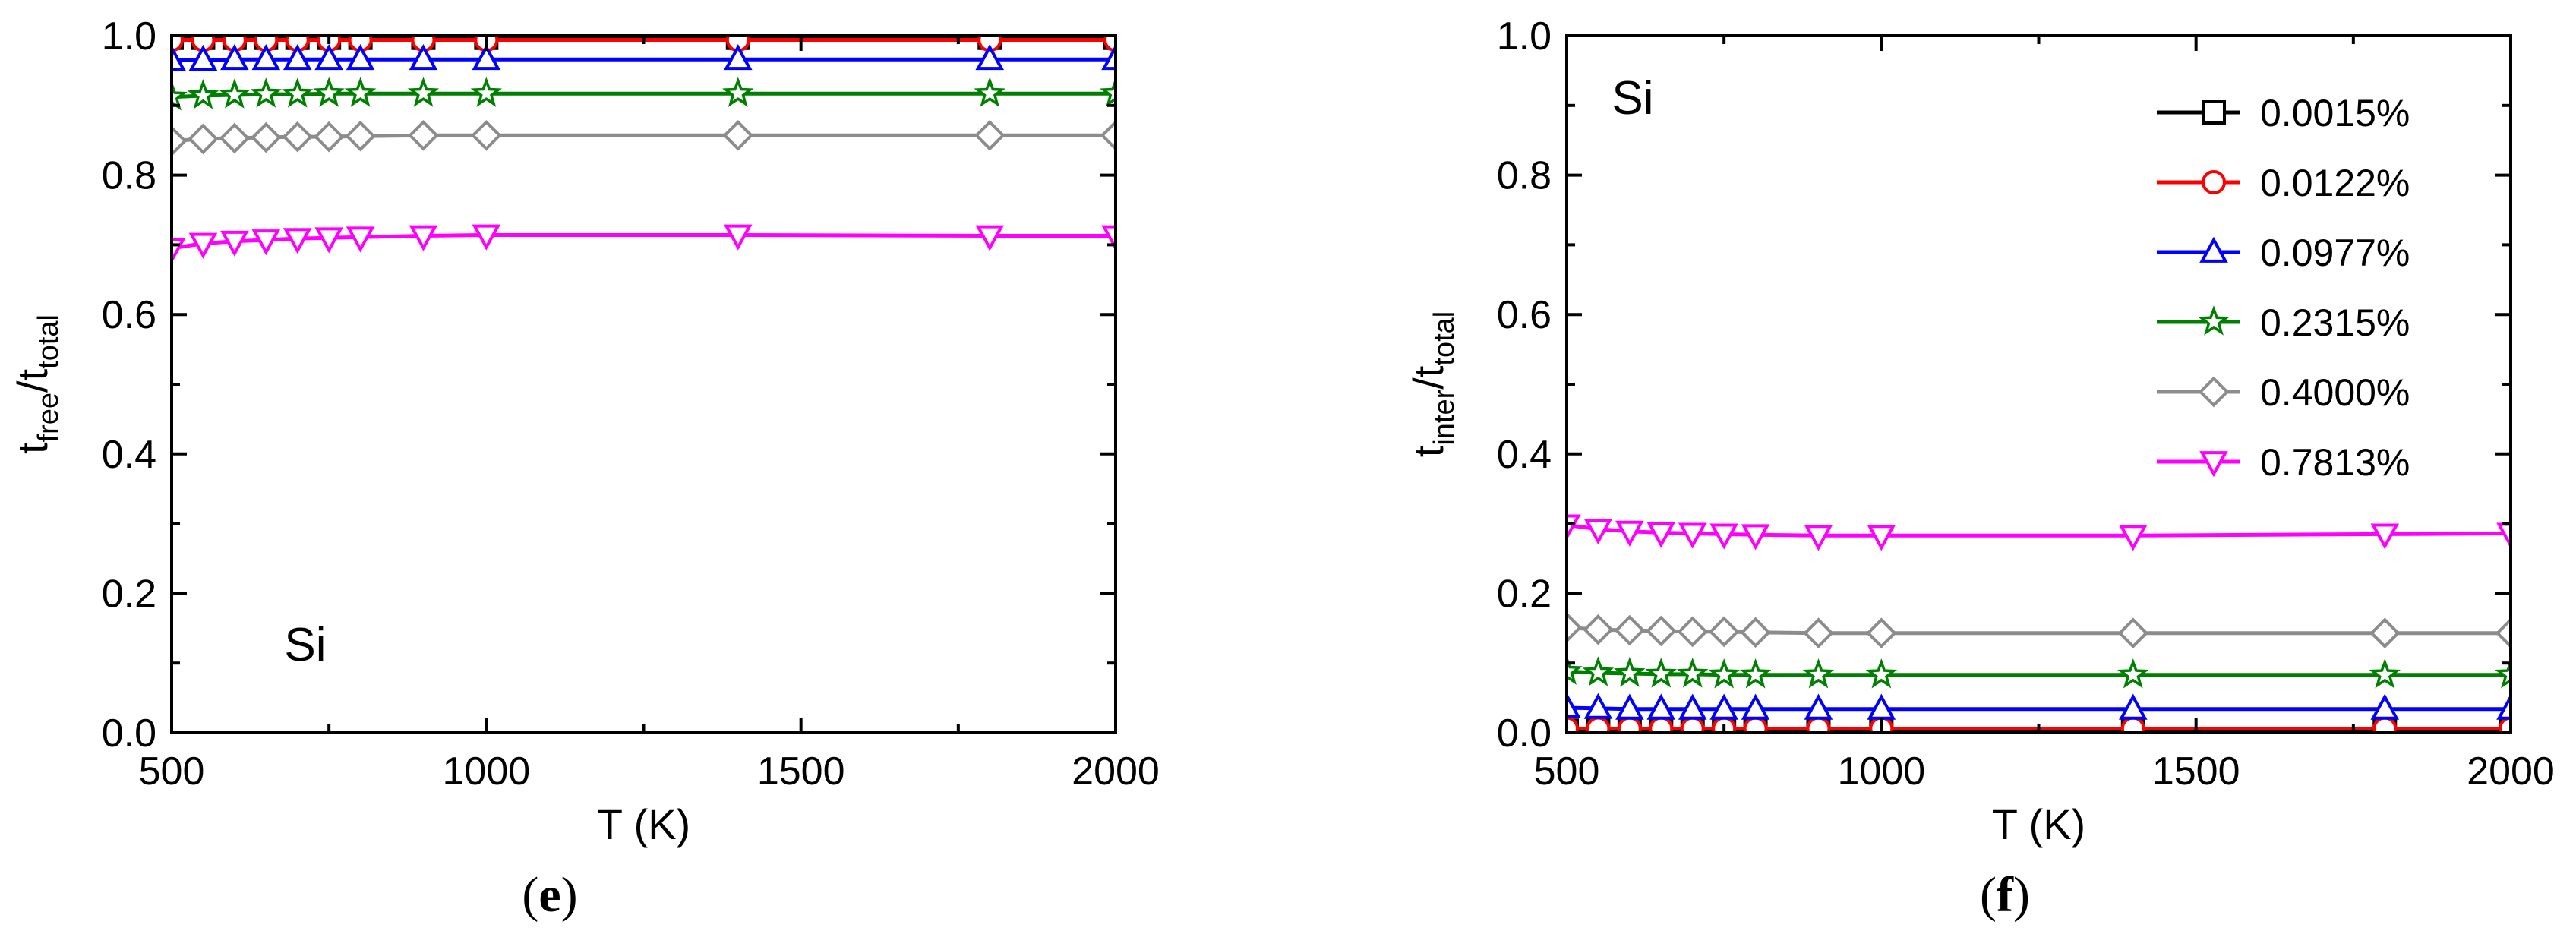 This screenshot has width=2576, height=934. What do you see at coordinates (2385, 536) in the screenshot?
I see `data-point-0.7813%-1800` at bounding box center [2385, 536].